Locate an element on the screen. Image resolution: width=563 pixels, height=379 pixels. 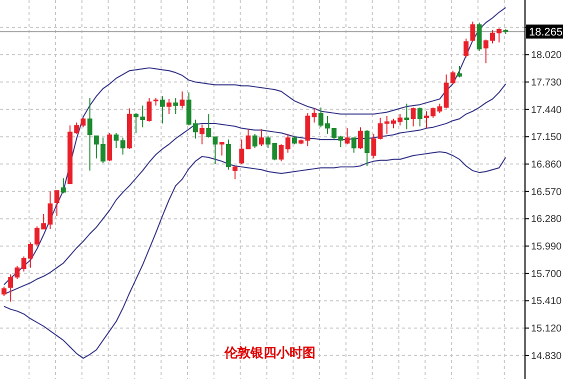
y-tick-label: 18.020 is located at coordinates (546, 56).